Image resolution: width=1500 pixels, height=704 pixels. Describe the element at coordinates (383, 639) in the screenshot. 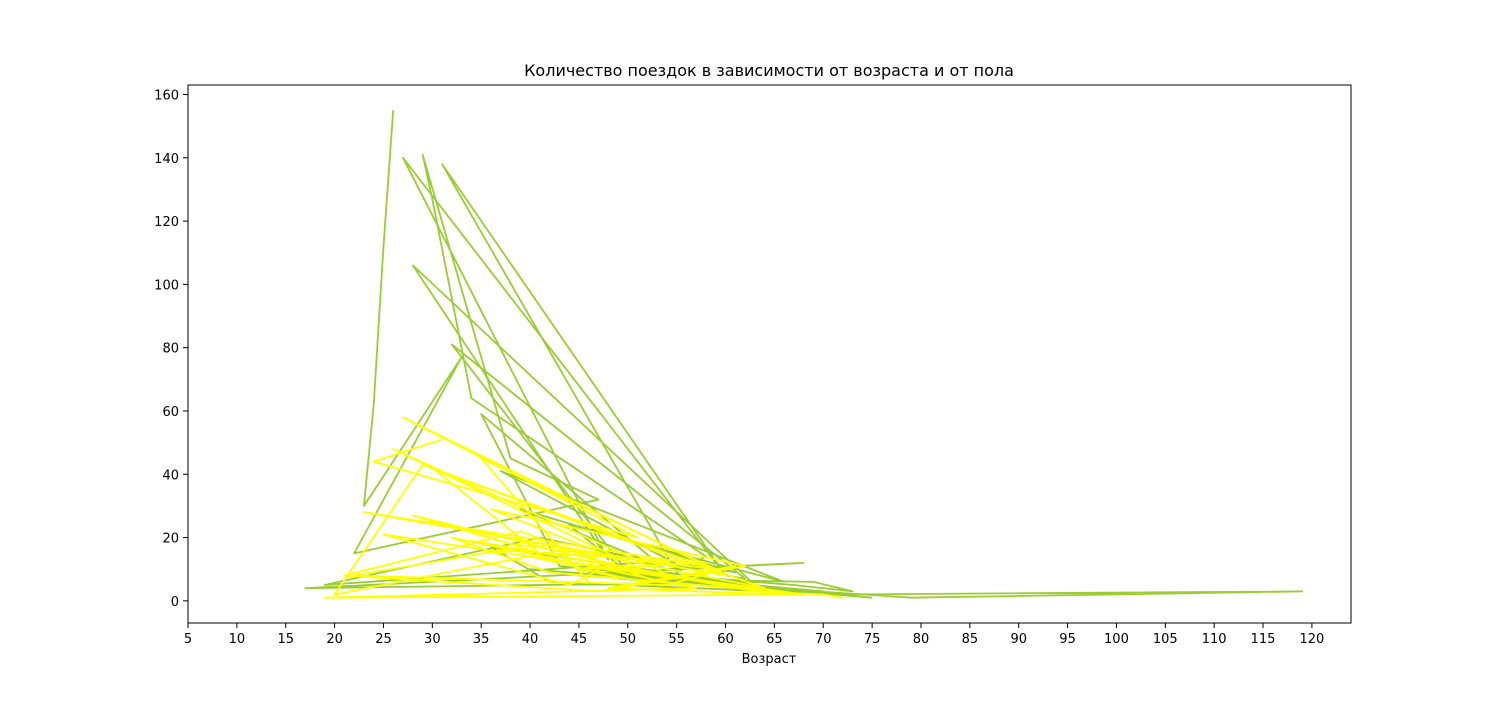

I see `x-tick-label: 25` at that location.